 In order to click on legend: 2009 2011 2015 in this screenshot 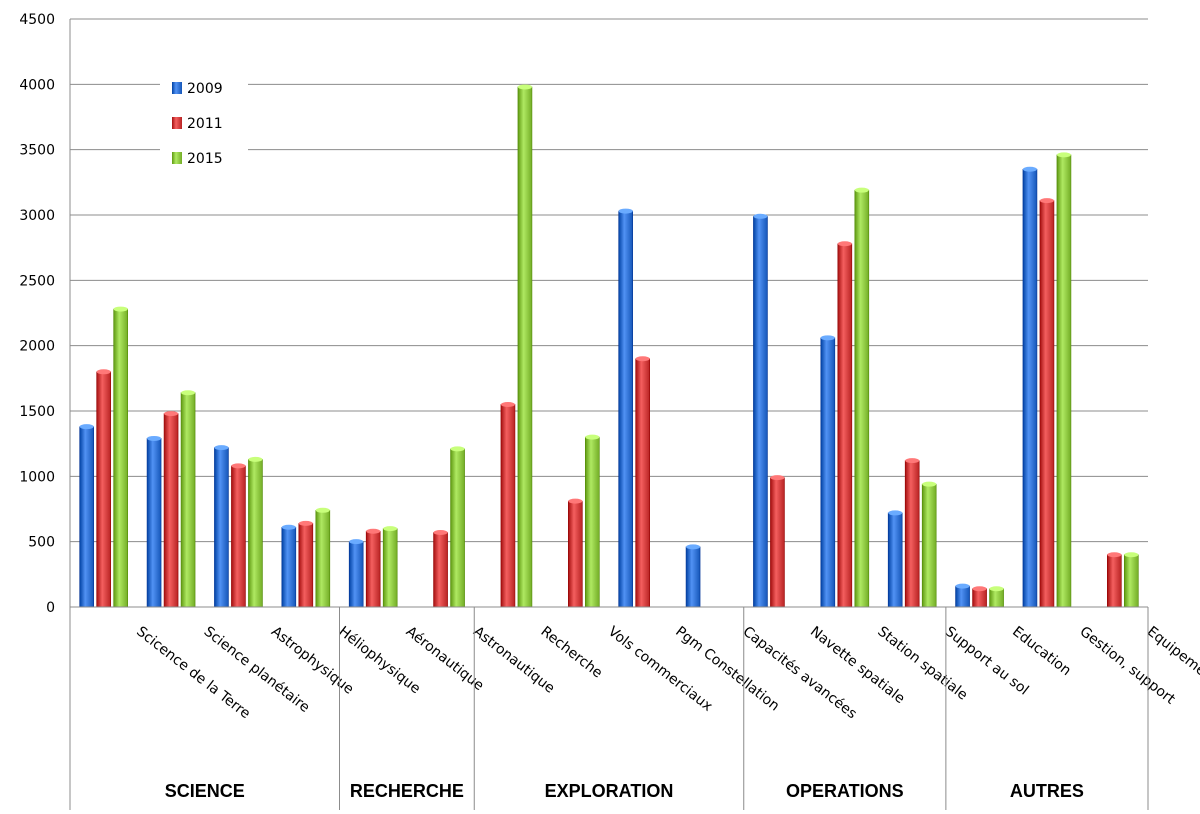, I will do `click(204, 125)`.